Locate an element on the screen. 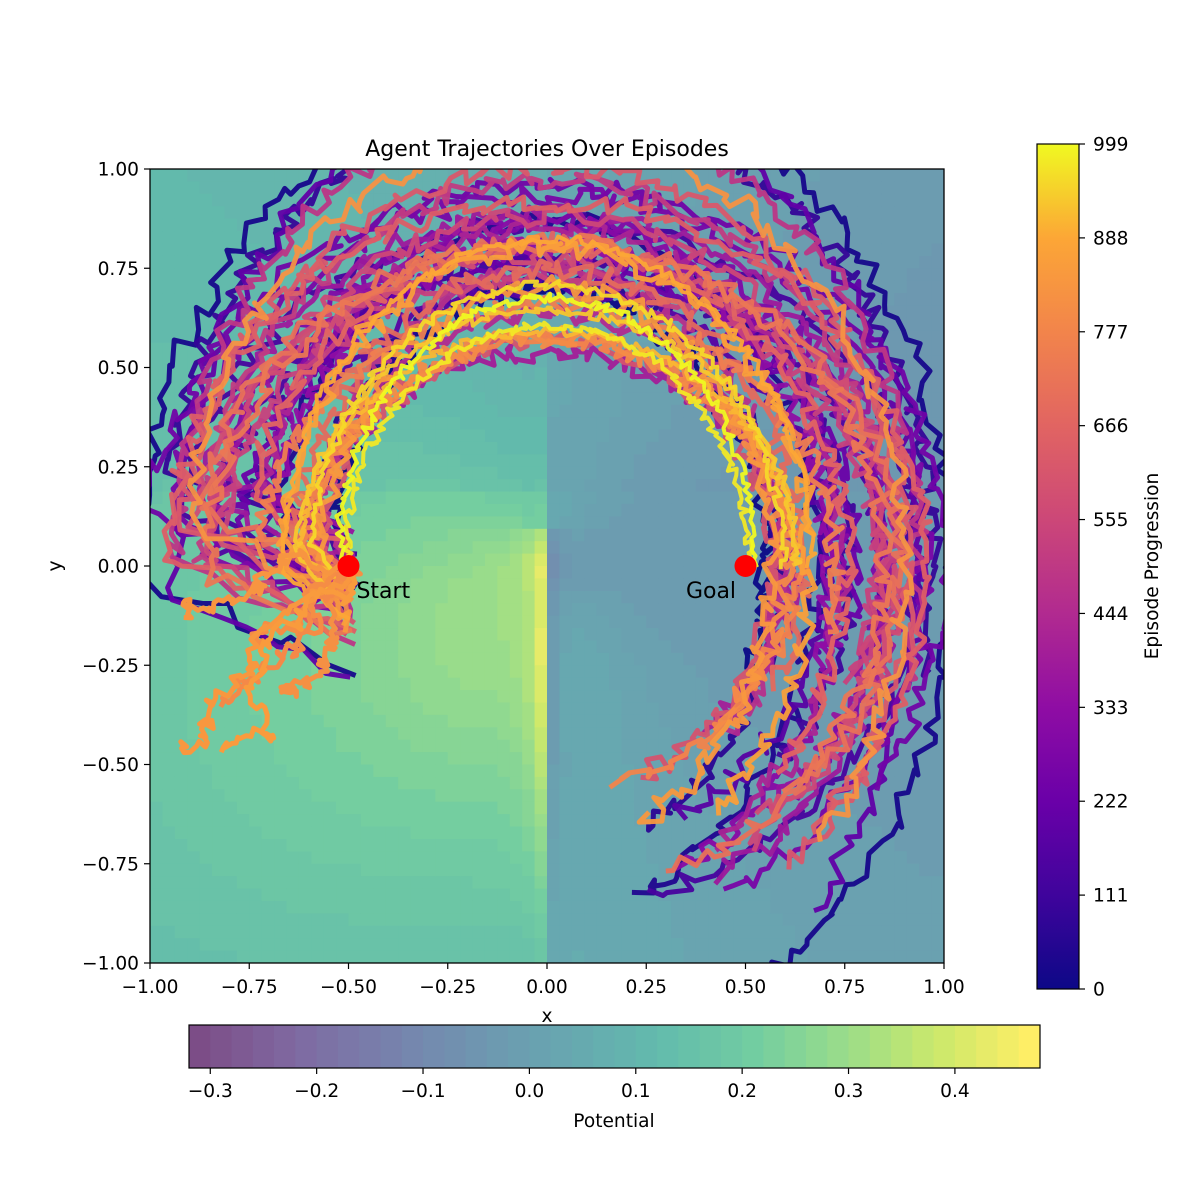  chart-title: Agent Trajectories Over Episodes is located at coordinates (547, 149).